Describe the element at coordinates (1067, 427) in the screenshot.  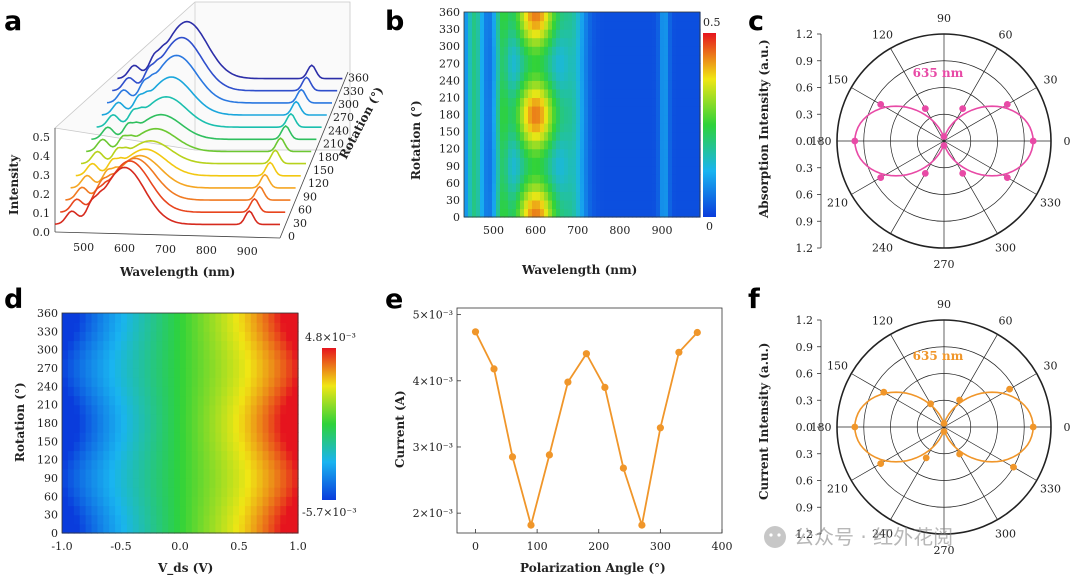
I see `panel-f-angle-tick: 0` at that location.